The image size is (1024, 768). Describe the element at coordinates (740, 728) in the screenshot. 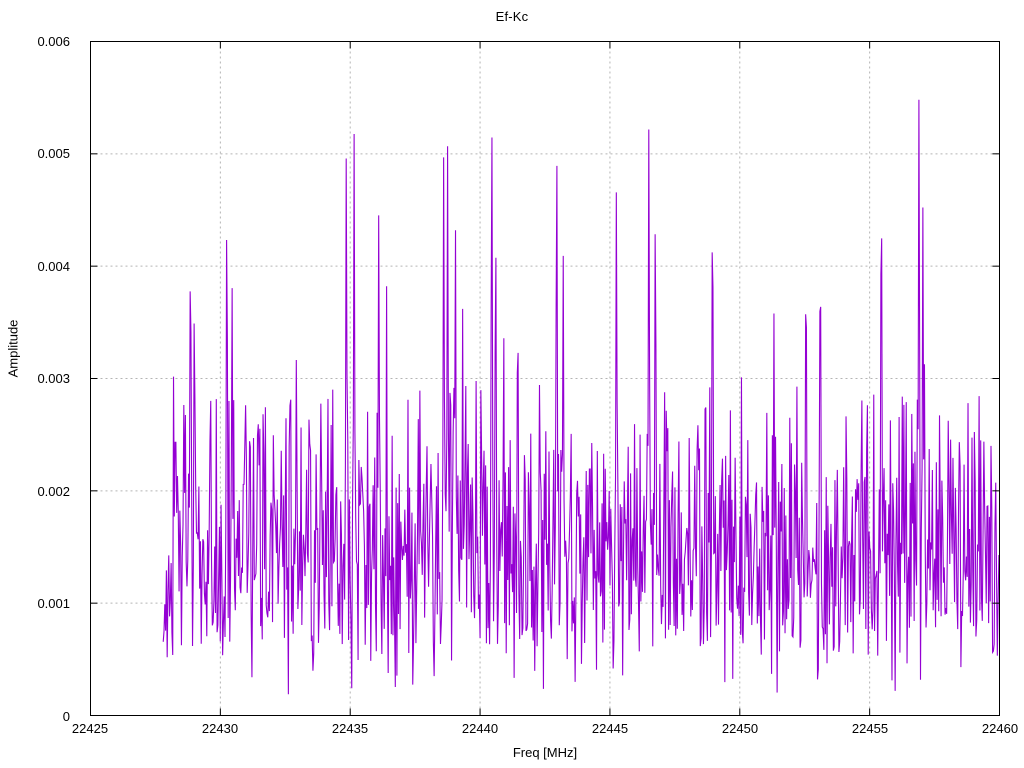

I see `x-tick-label: 22450` at that location.